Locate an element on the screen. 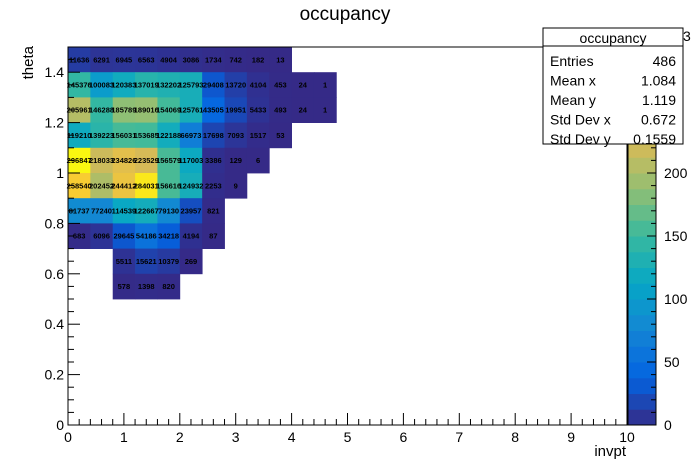  y-tick-label: 0.8 is located at coordinates (55, 223).